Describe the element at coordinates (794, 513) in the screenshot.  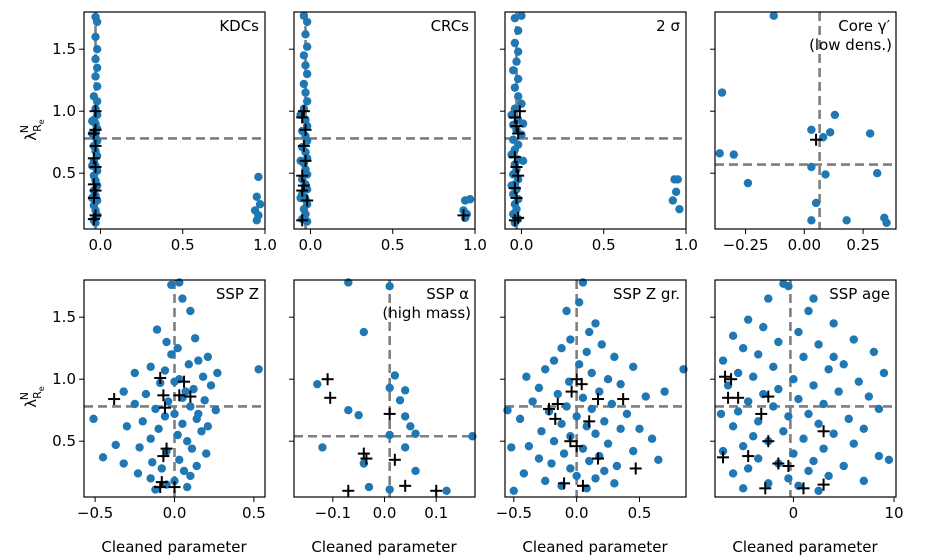
I see `x-tick-label: 0` at that location.